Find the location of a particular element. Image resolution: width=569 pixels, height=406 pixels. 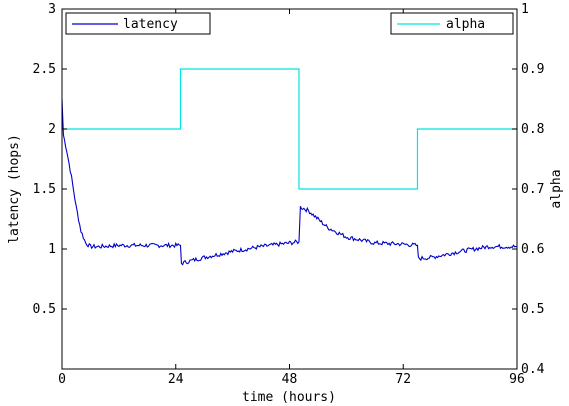

x-tick-label-1: 24 is located at coordinates (176, 379).